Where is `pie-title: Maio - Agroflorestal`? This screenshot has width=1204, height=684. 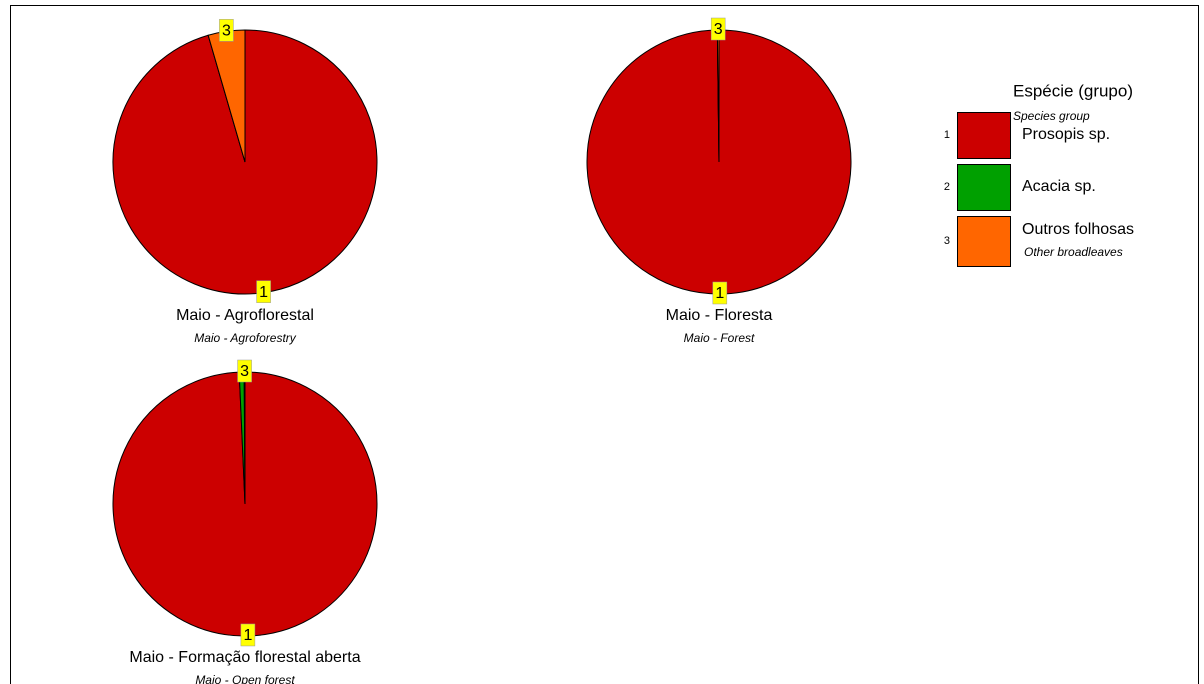
pie-title: Maio - Agroflorestal is located at coordinates (245, 315).